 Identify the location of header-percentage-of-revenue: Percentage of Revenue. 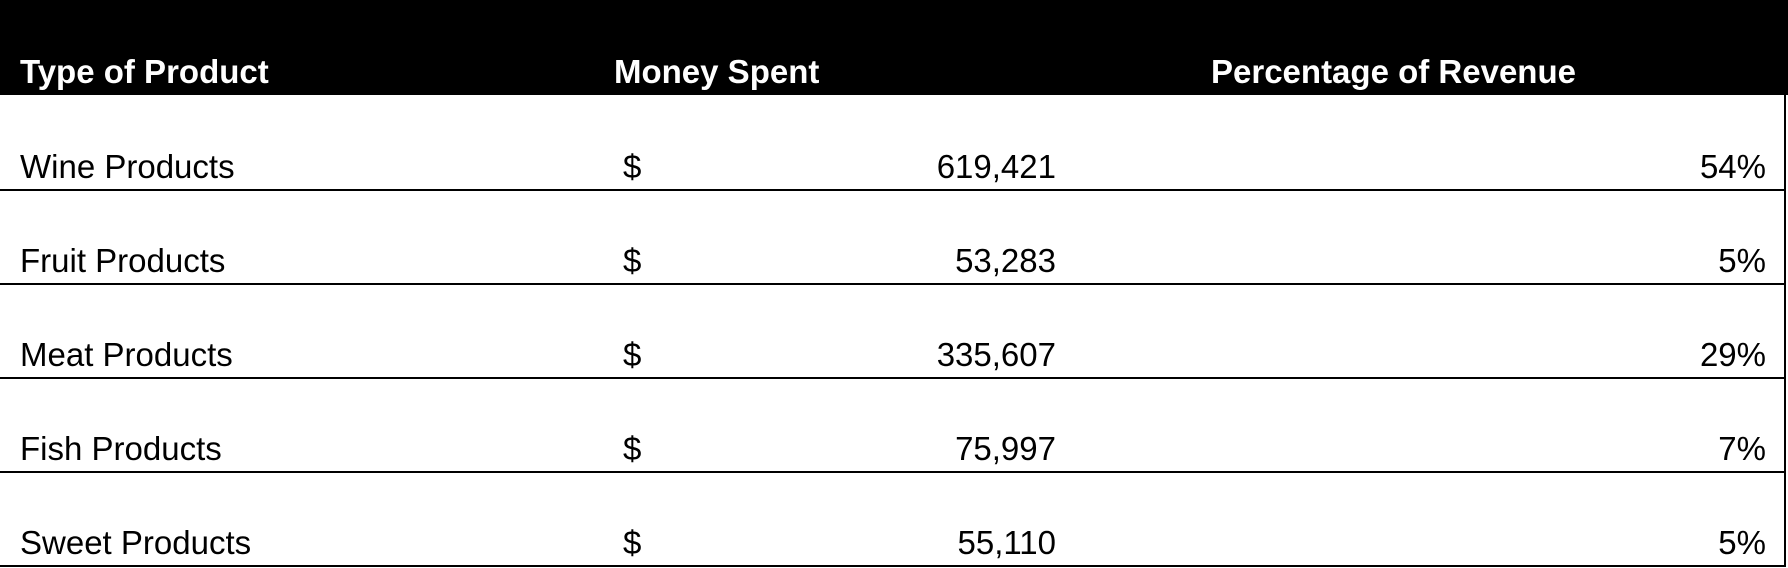
(1393, 71).